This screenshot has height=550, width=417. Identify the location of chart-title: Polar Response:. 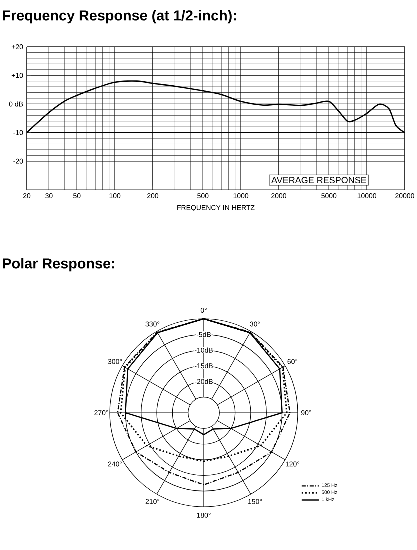
(58, 265).